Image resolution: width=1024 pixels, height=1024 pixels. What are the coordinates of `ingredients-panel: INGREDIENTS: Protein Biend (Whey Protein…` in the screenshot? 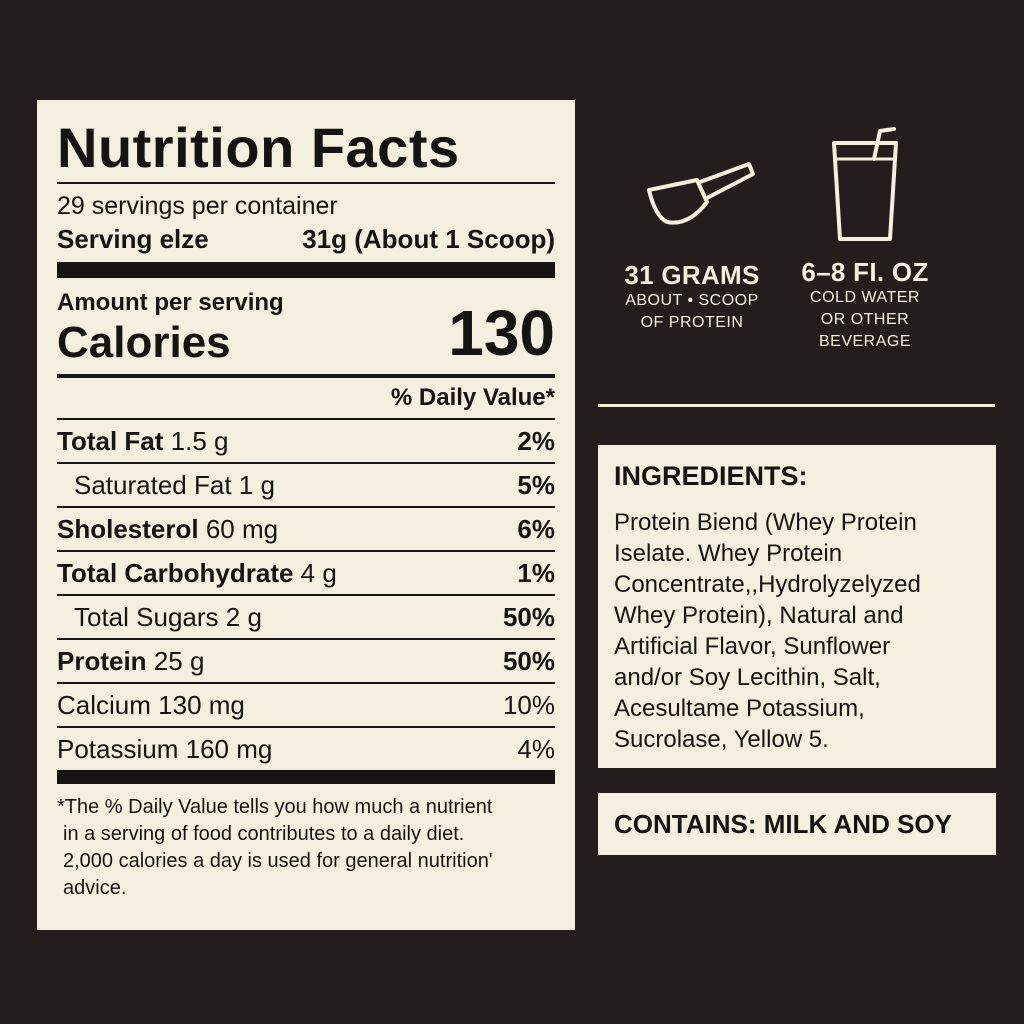 It's located at (797, 606).